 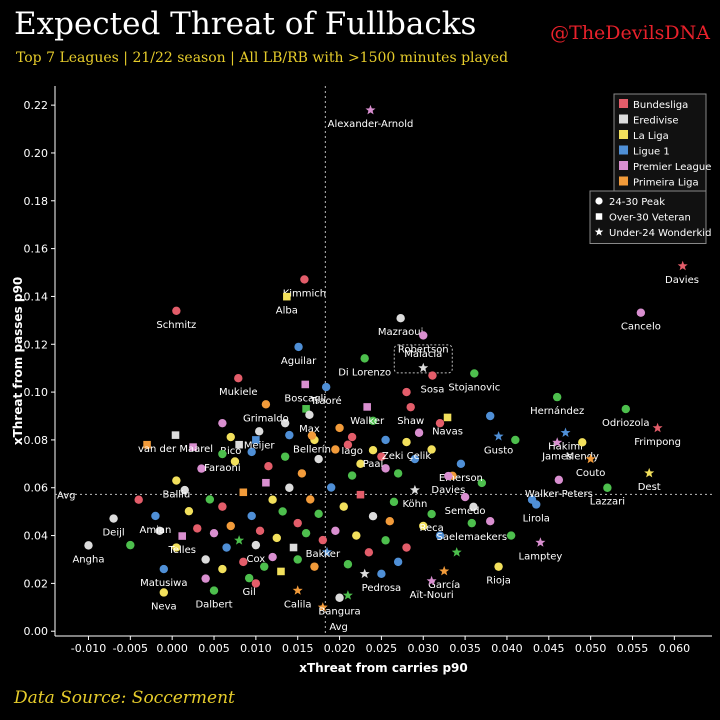 I want to click on point-label: van der Maarel, so click(x=175, y=449).